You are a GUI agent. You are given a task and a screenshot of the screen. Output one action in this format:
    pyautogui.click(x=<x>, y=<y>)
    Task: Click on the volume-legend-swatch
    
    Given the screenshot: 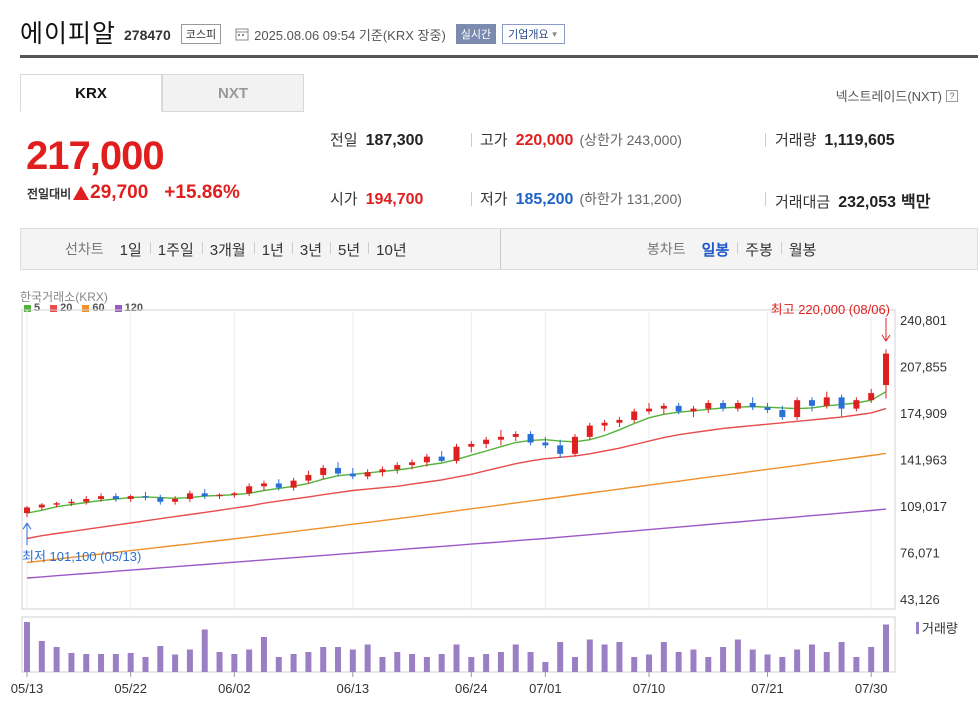 What is the action you would take?
    pyautogui.click(x=917, y=628)
    